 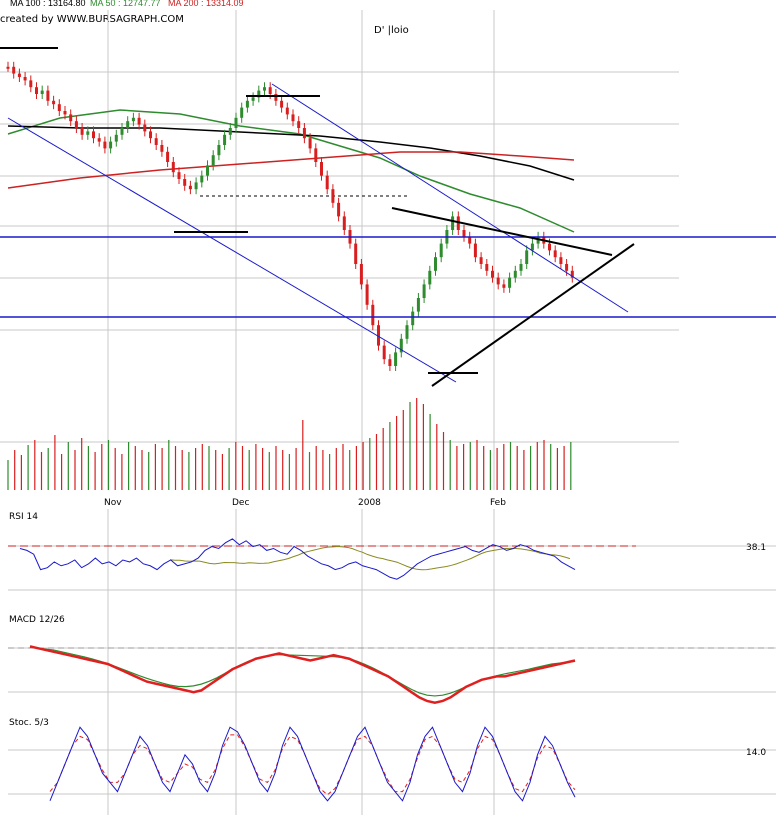 I want to click on ma100-line, so click(x=291, y=153).